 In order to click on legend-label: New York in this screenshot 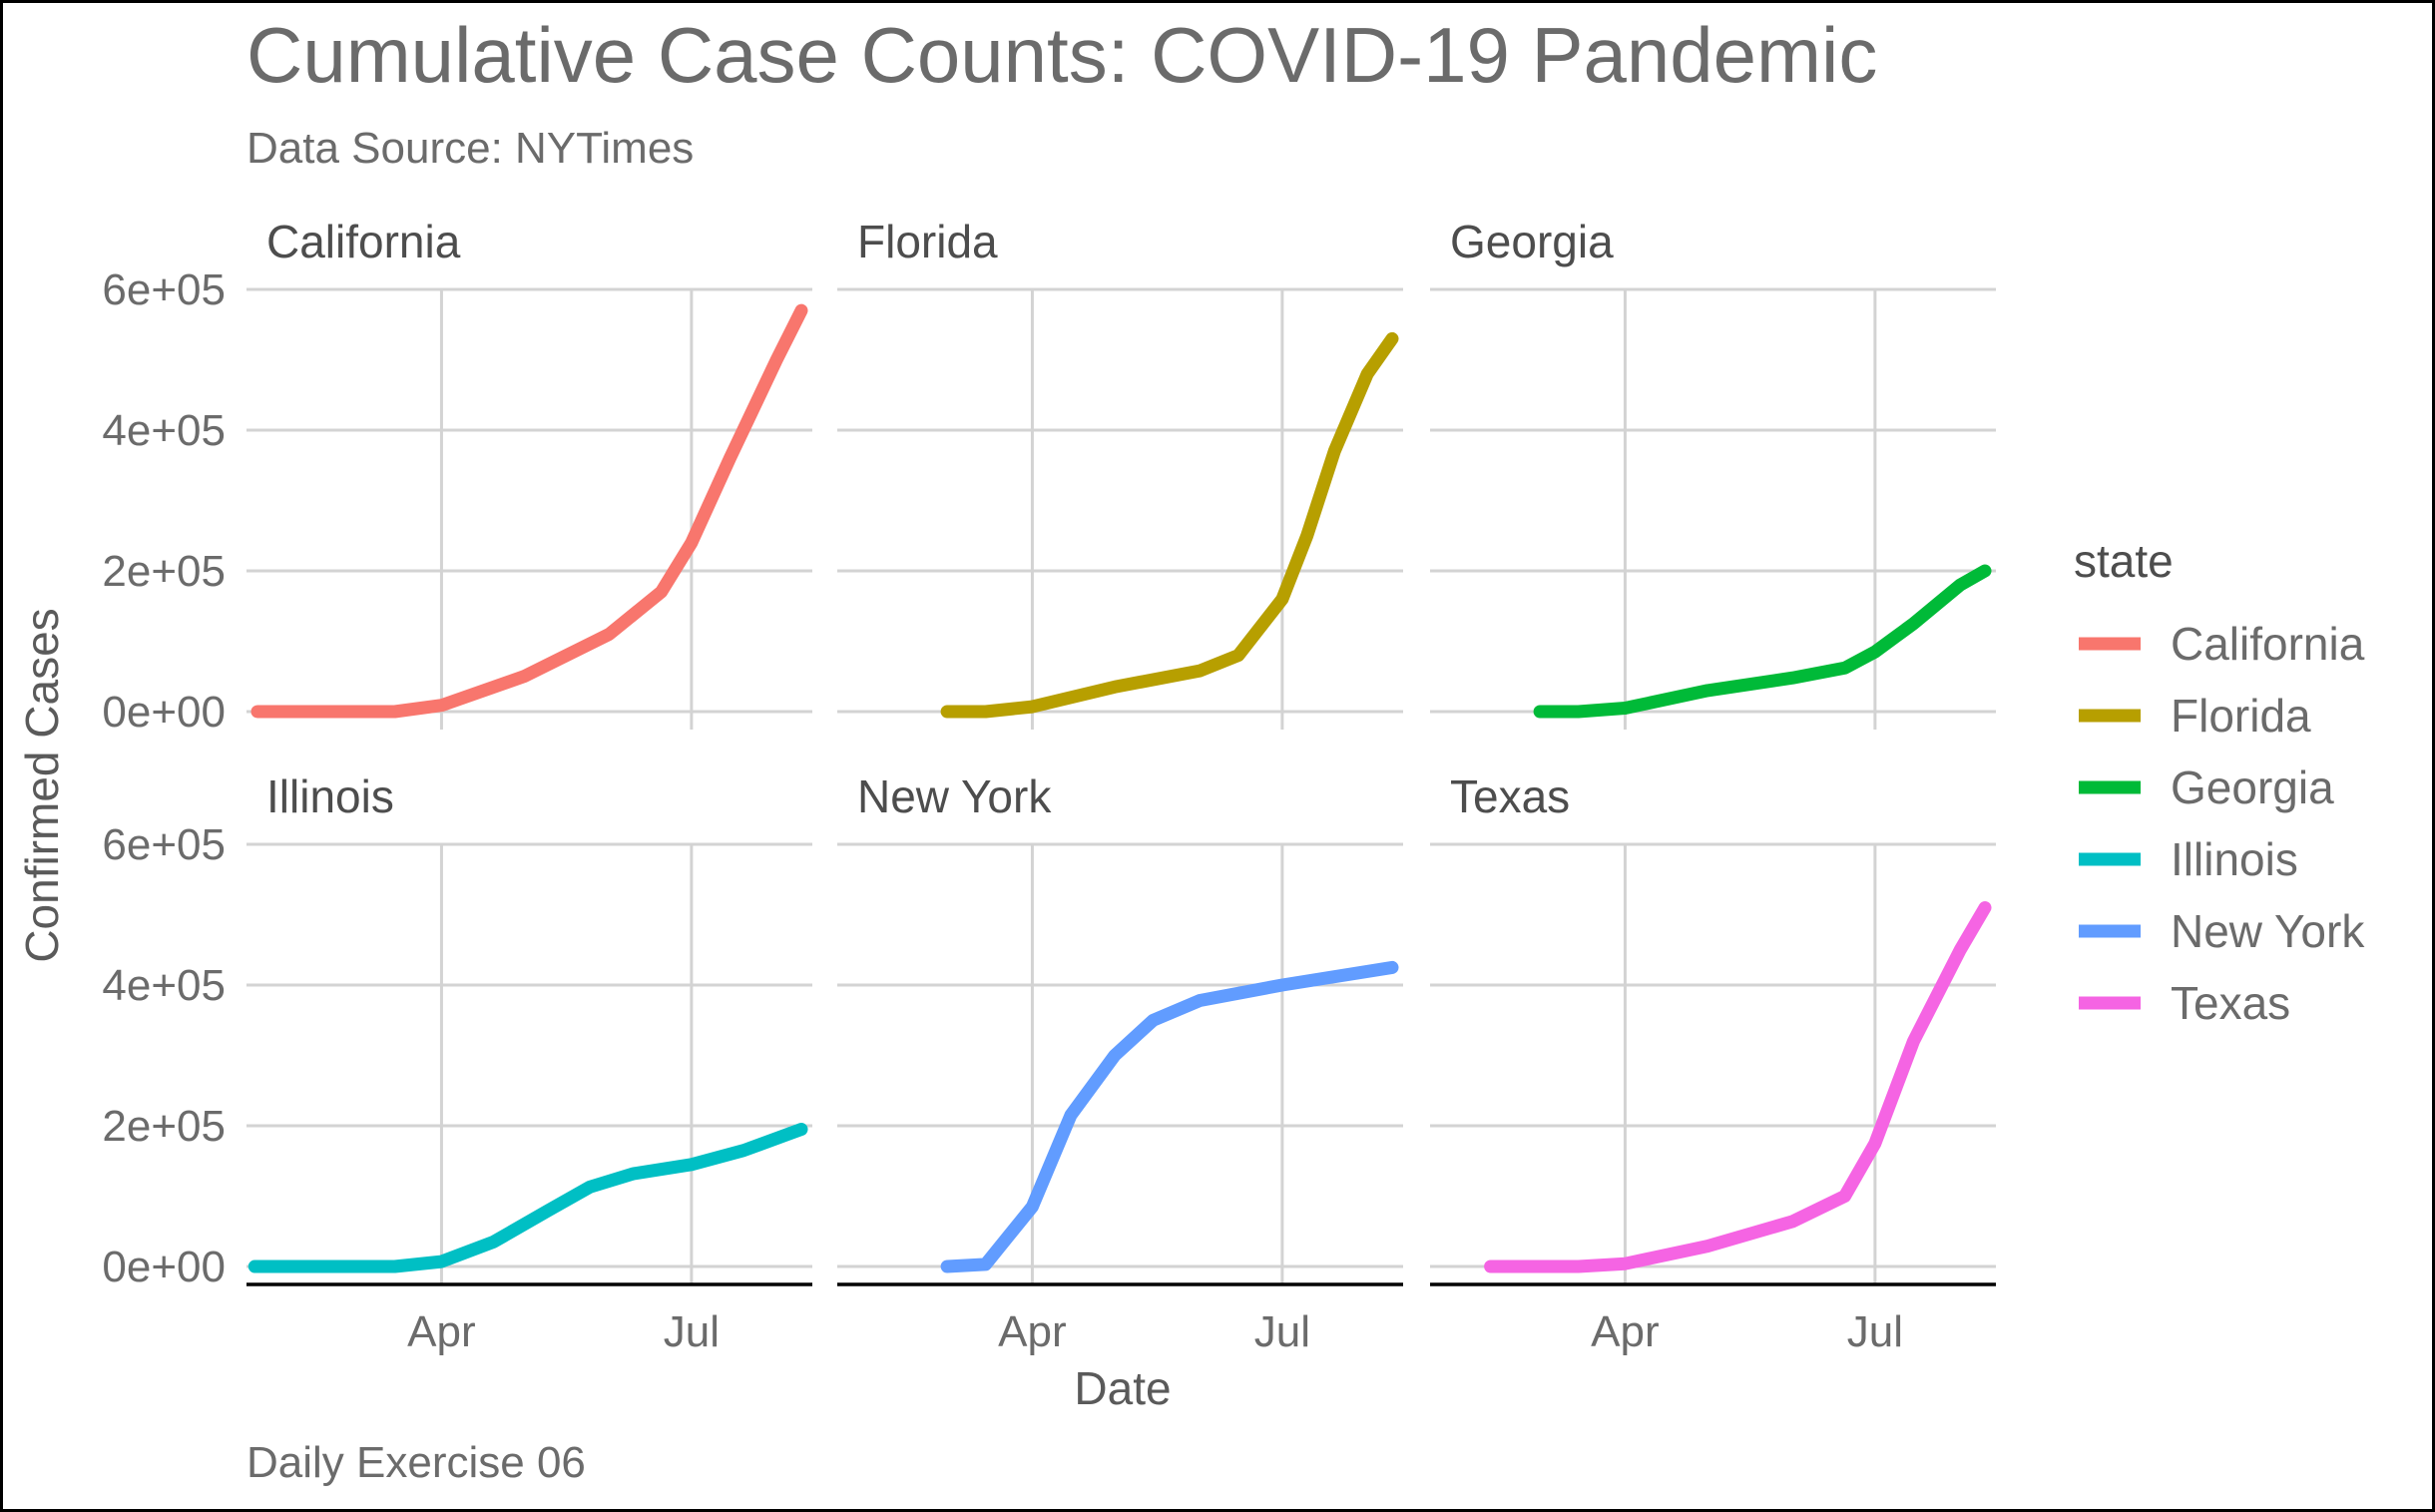, I will do `click(2268, 931)`.